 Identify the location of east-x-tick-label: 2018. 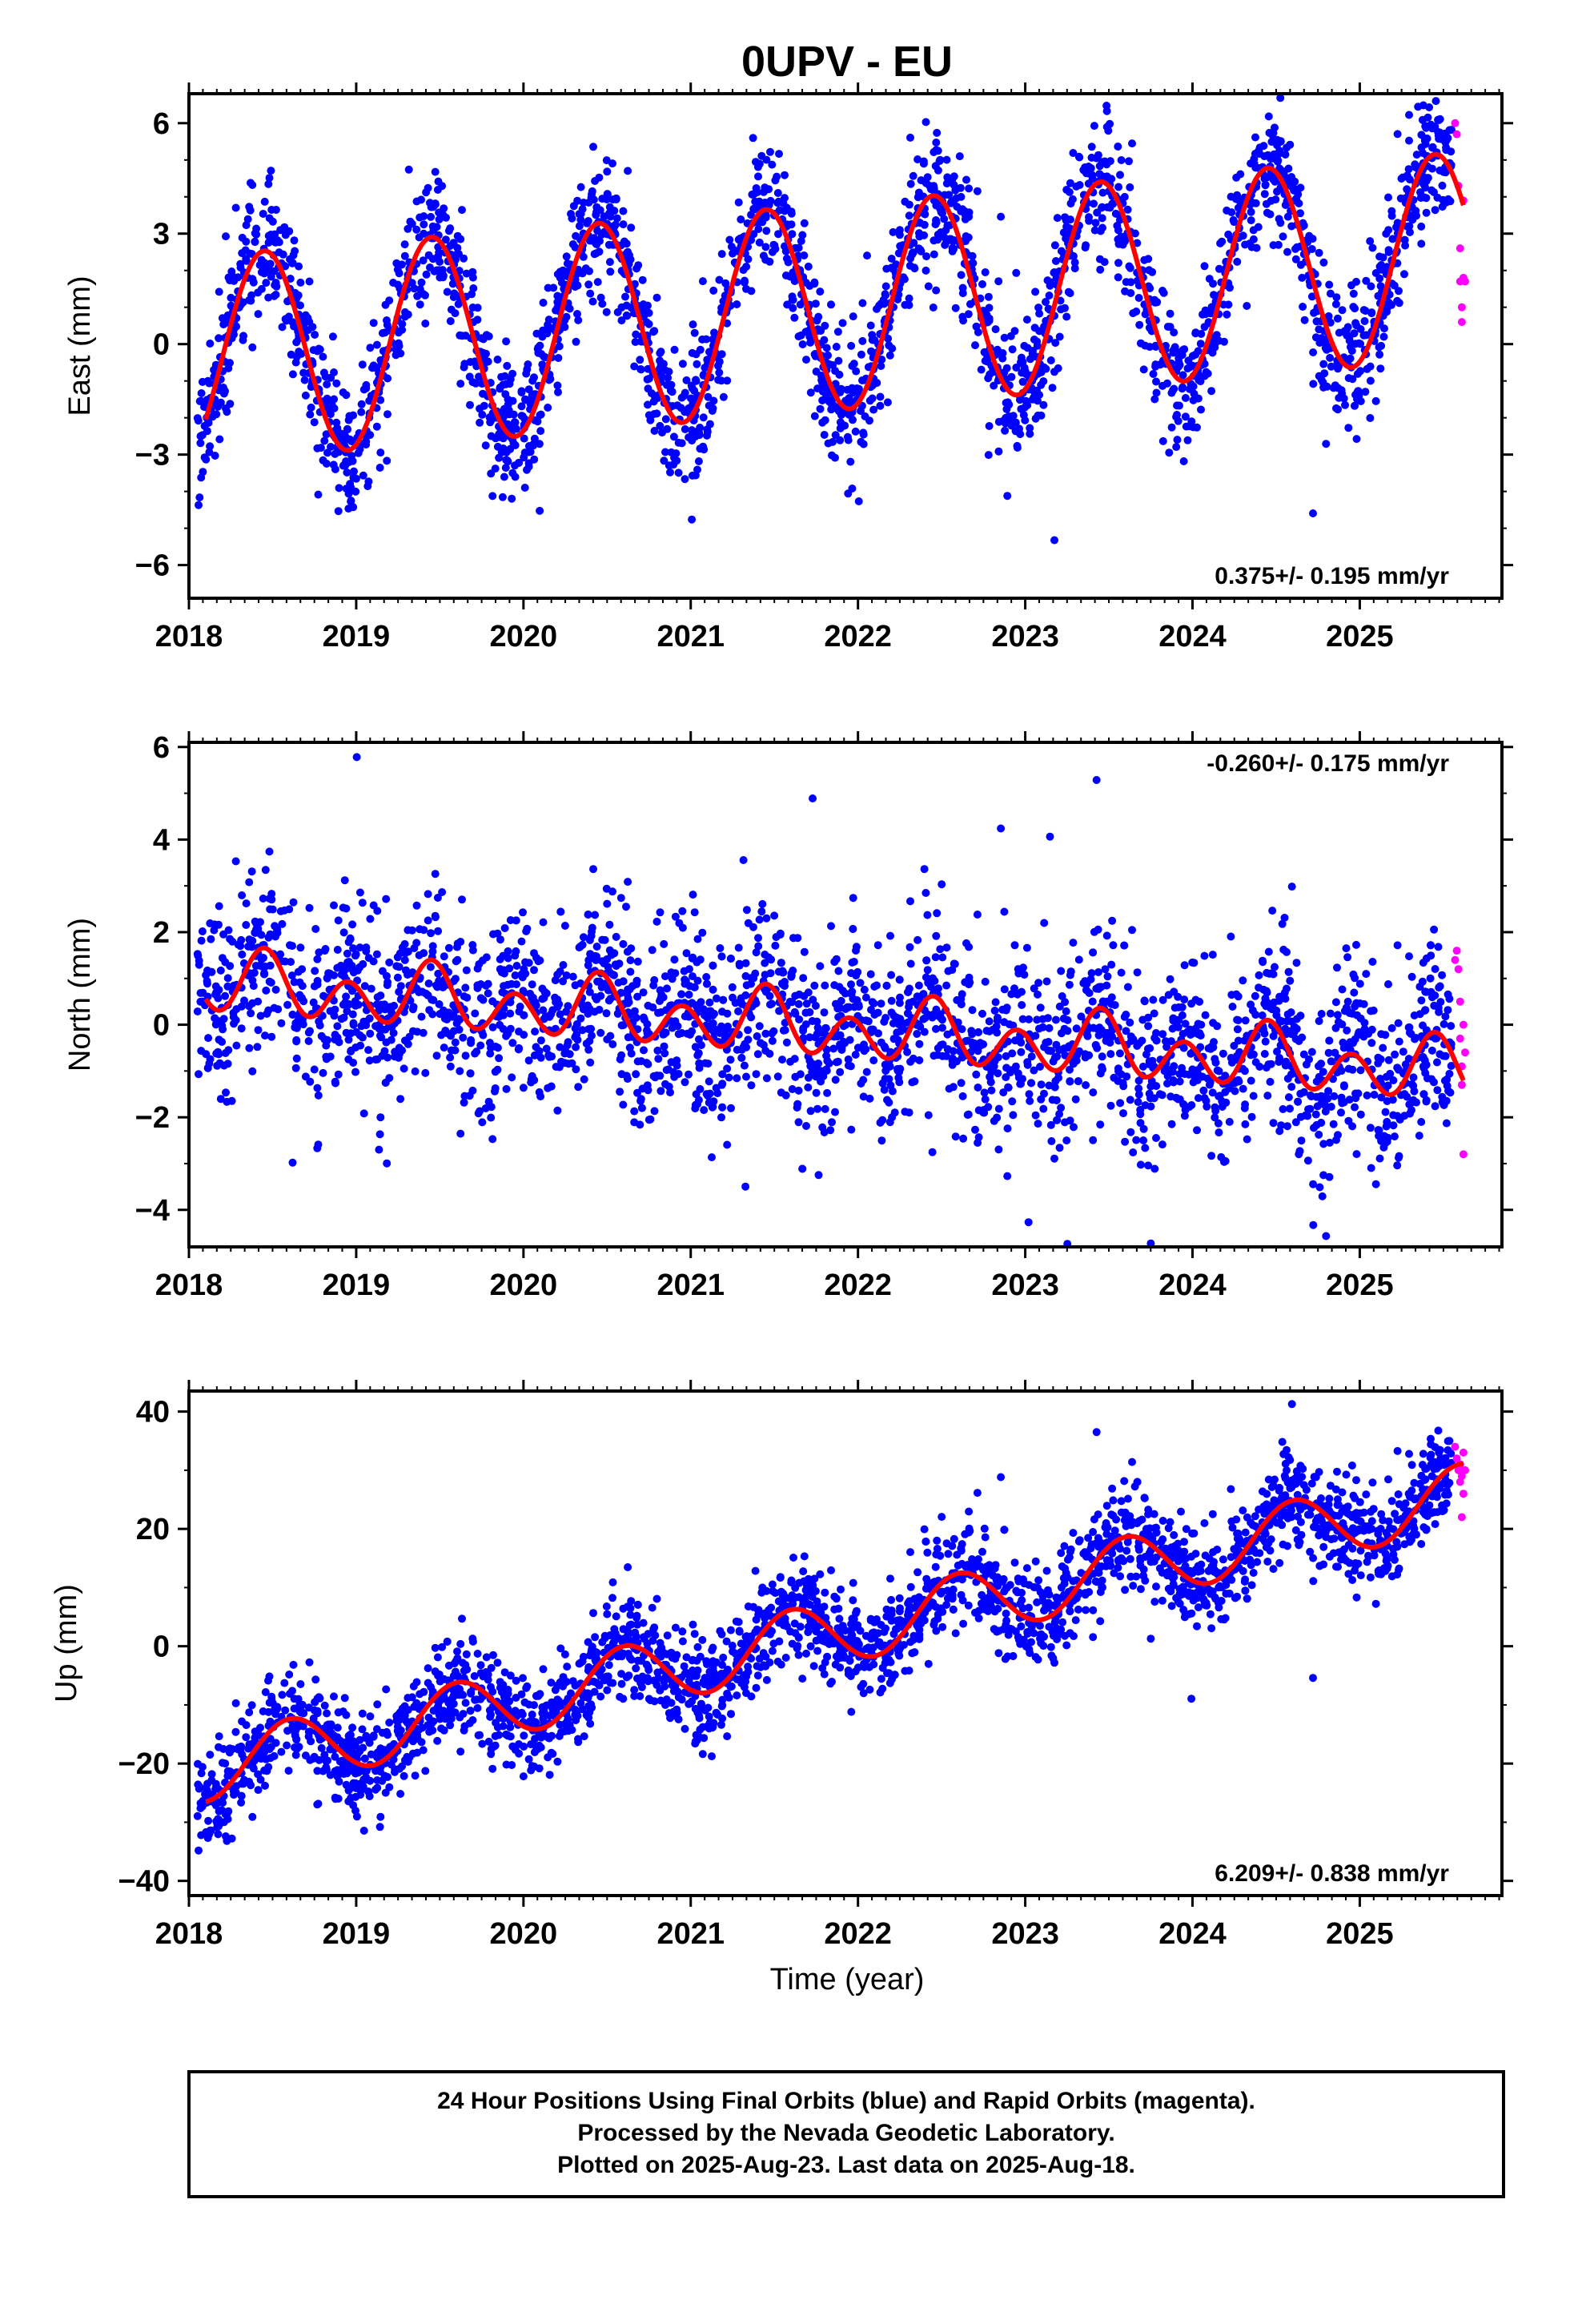
(189, 636).